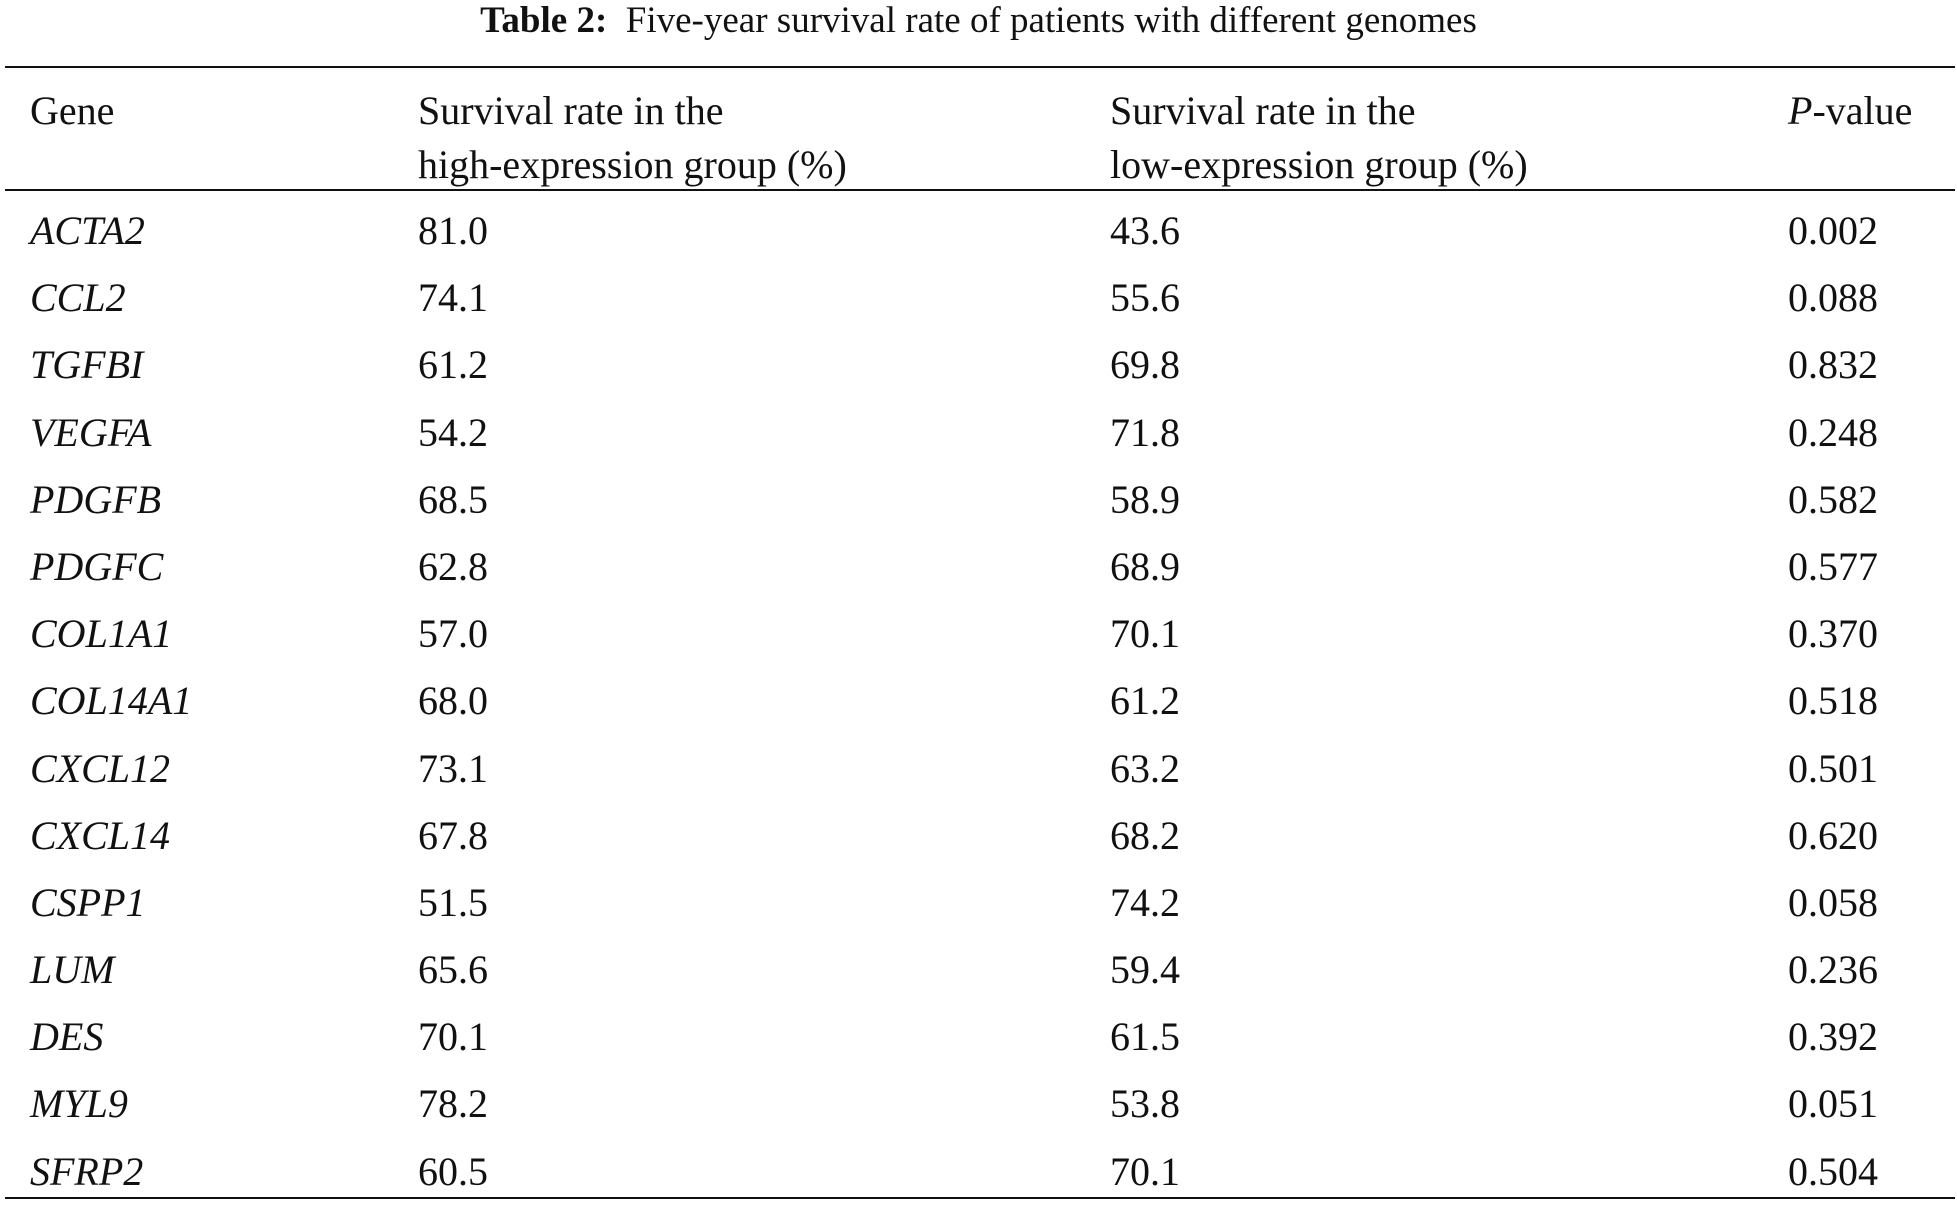 Image resolution: width=1957 pixels, height=1205 pixels. I want to click on high-expression-cell: 67.8, so click(453, 835).